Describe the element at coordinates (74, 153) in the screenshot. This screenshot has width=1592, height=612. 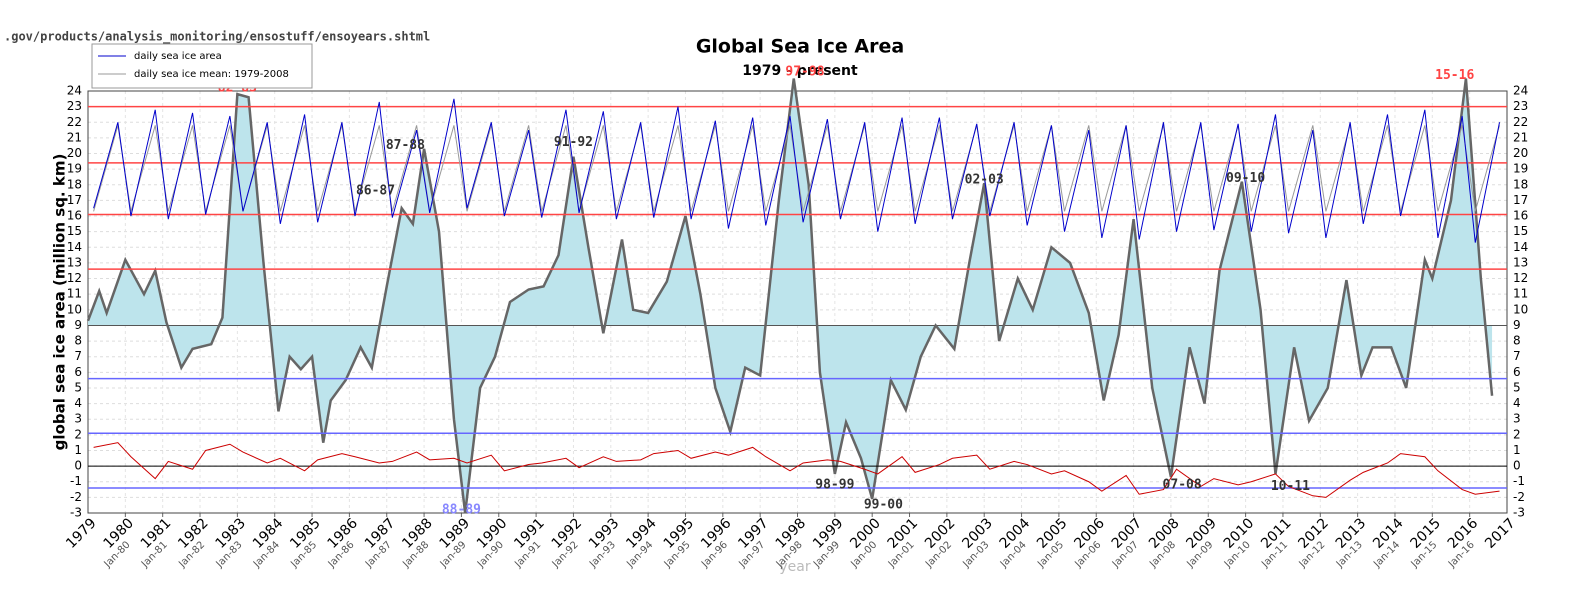
I see `y-tick-label: 20` at that location.